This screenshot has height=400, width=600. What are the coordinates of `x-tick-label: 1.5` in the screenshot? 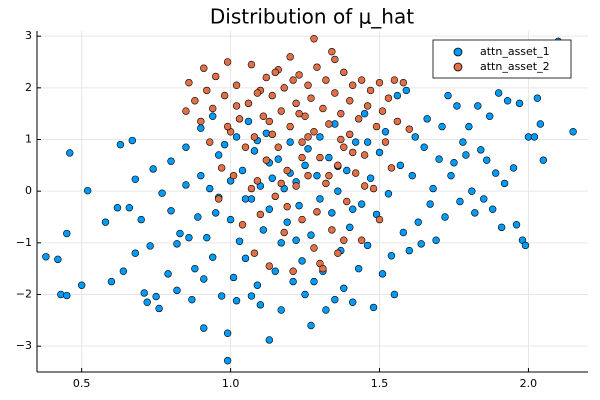 It's located at (380, 383).